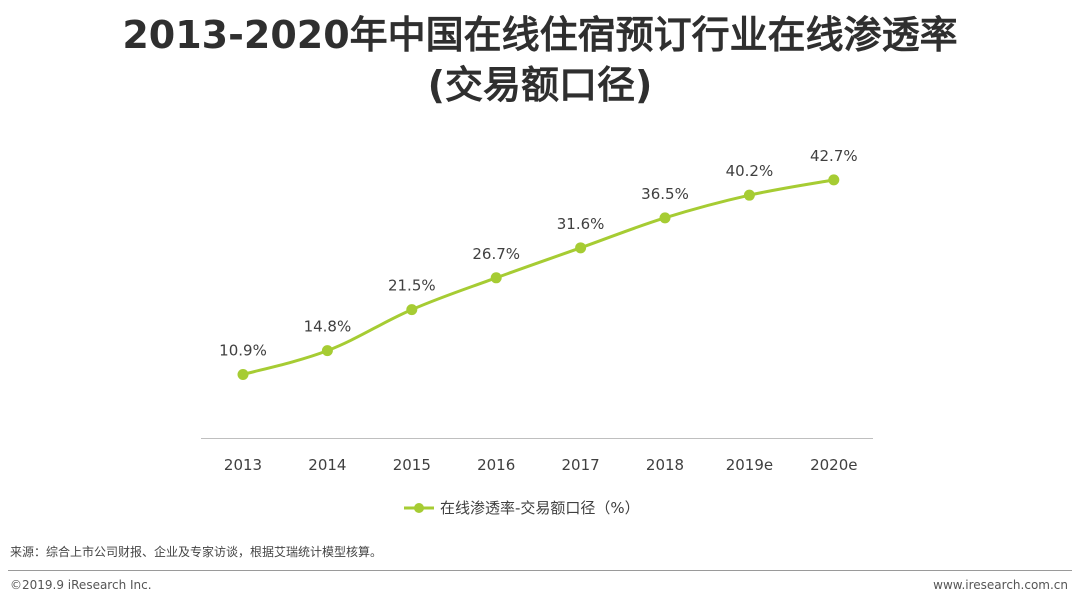 The image size is (1080, 605). Describe the element at coordinates (834, 156) in the screenshot. I see `data-label: 42.7%` at that location.